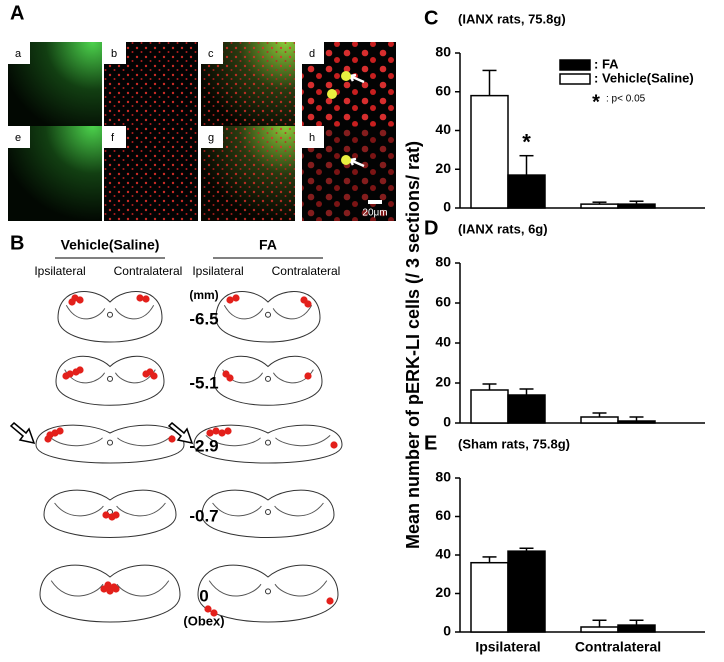  I want to click on x-tick-label: Contralateral, so click(618, 647).